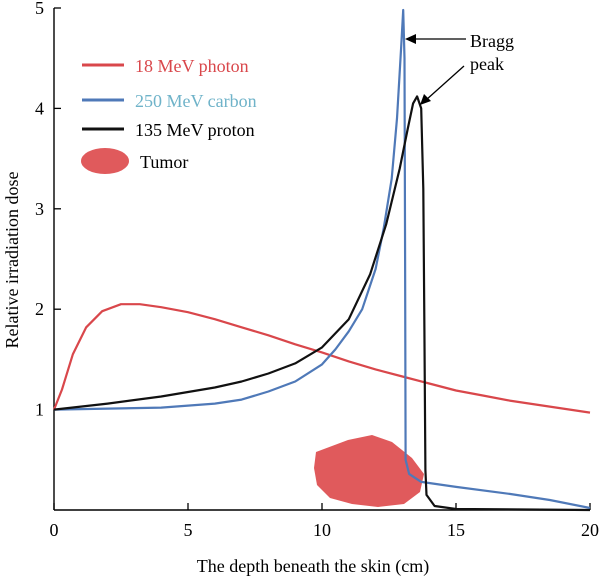  What do you see at coordinates (322, 530) in the screenshot?
I see `x-tick-label: 10` at bounding box center [322, 530].